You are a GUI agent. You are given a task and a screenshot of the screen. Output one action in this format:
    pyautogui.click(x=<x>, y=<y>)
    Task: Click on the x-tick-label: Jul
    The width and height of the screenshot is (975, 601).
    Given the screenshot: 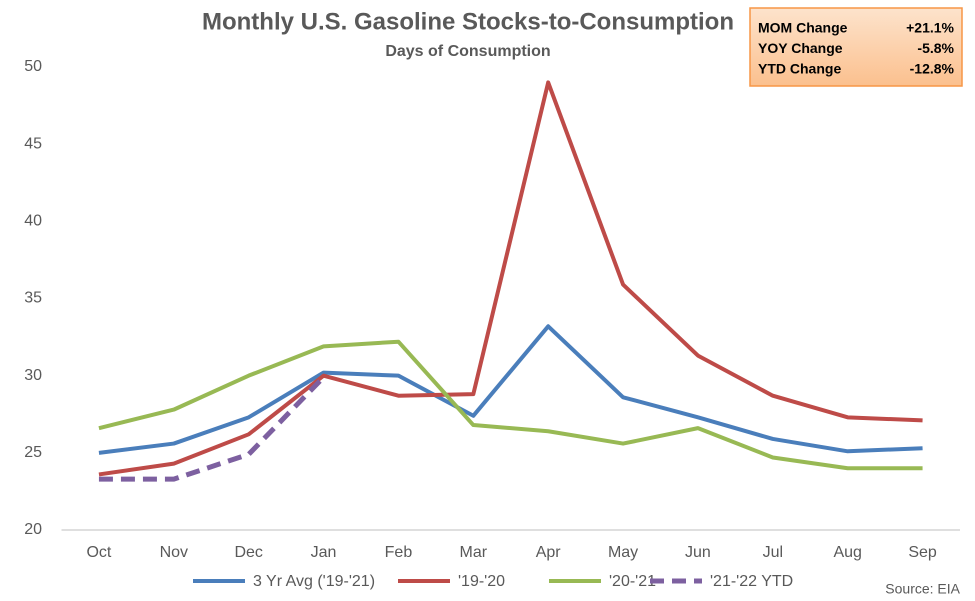 What is the action you would take?
    pyautogui.click(x=773, y=552)
    